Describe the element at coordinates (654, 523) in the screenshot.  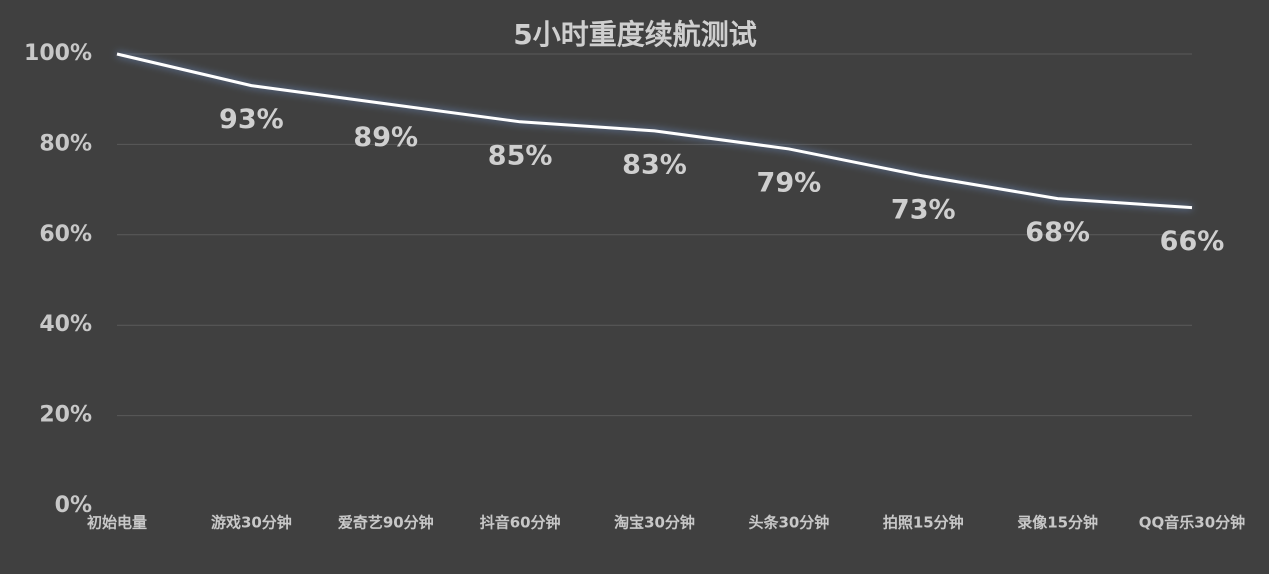
I see `x-tick-label: 淘宝30分钟` at that location.